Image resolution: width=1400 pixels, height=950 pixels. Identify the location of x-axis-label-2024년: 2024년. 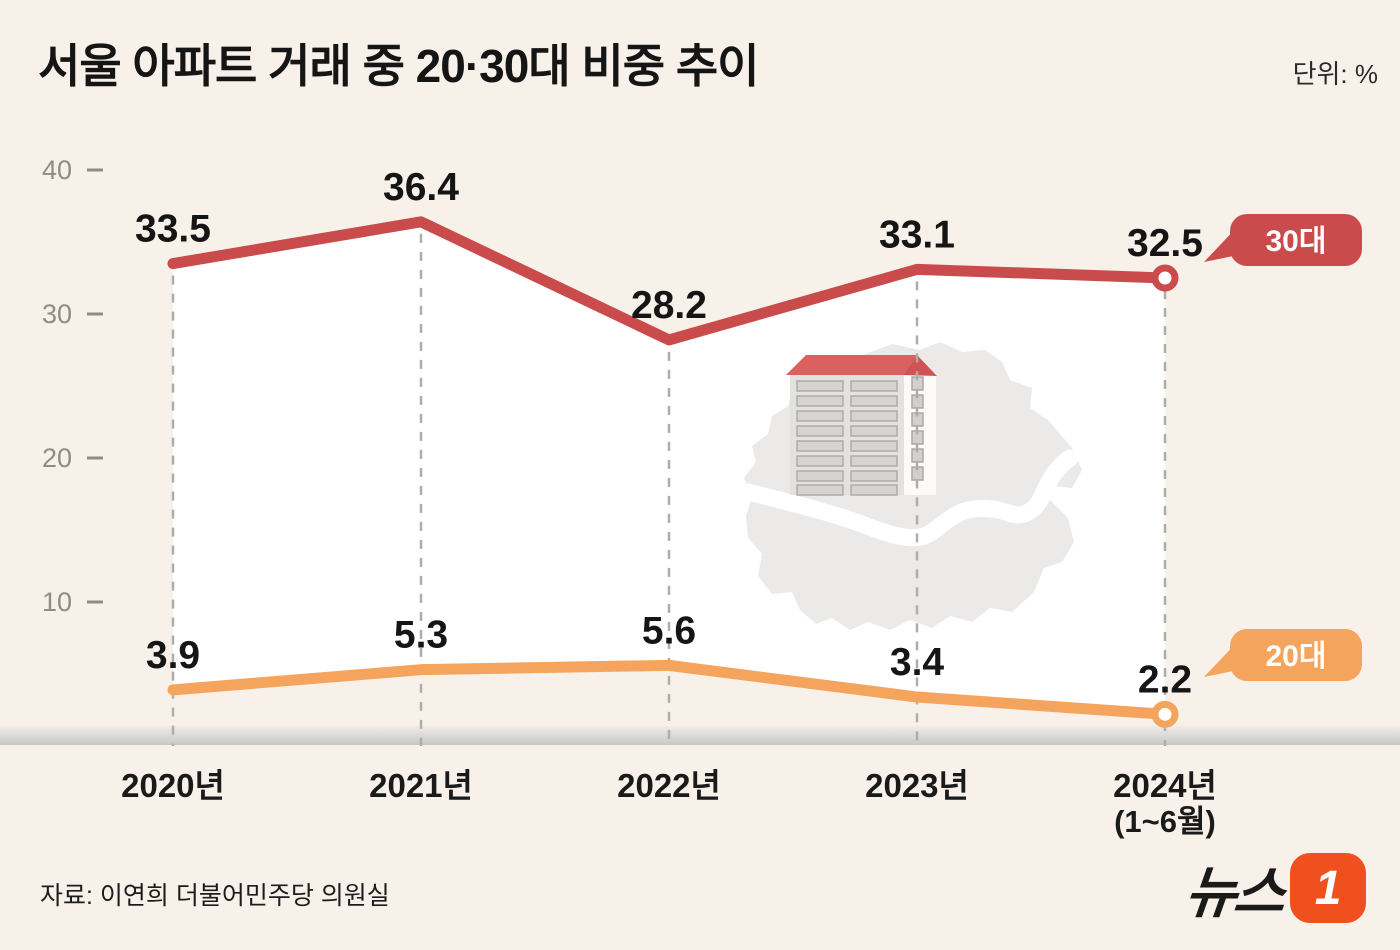
(1165, 785).